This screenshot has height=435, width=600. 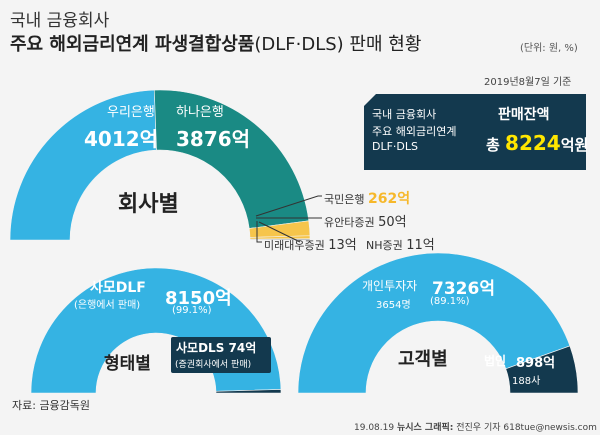 What do you see at coordinates (390, 286) in the screenshot?
I see `retail-name: 개인투자자` at bounding box center [390, 286].